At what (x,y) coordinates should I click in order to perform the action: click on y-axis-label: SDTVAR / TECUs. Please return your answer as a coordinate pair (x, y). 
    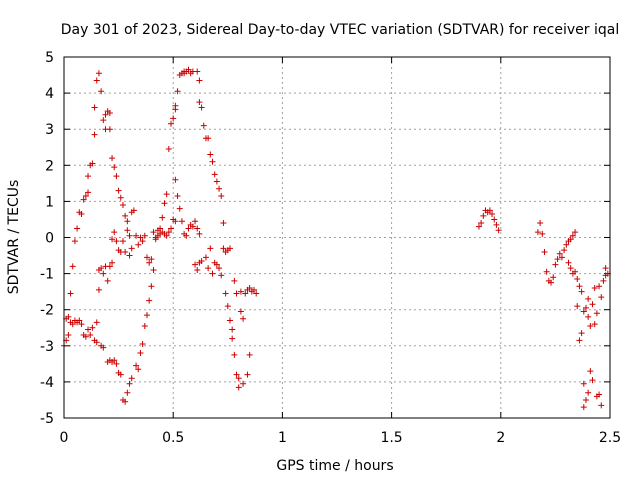
    Looking at the image, I should click on (14, 237).